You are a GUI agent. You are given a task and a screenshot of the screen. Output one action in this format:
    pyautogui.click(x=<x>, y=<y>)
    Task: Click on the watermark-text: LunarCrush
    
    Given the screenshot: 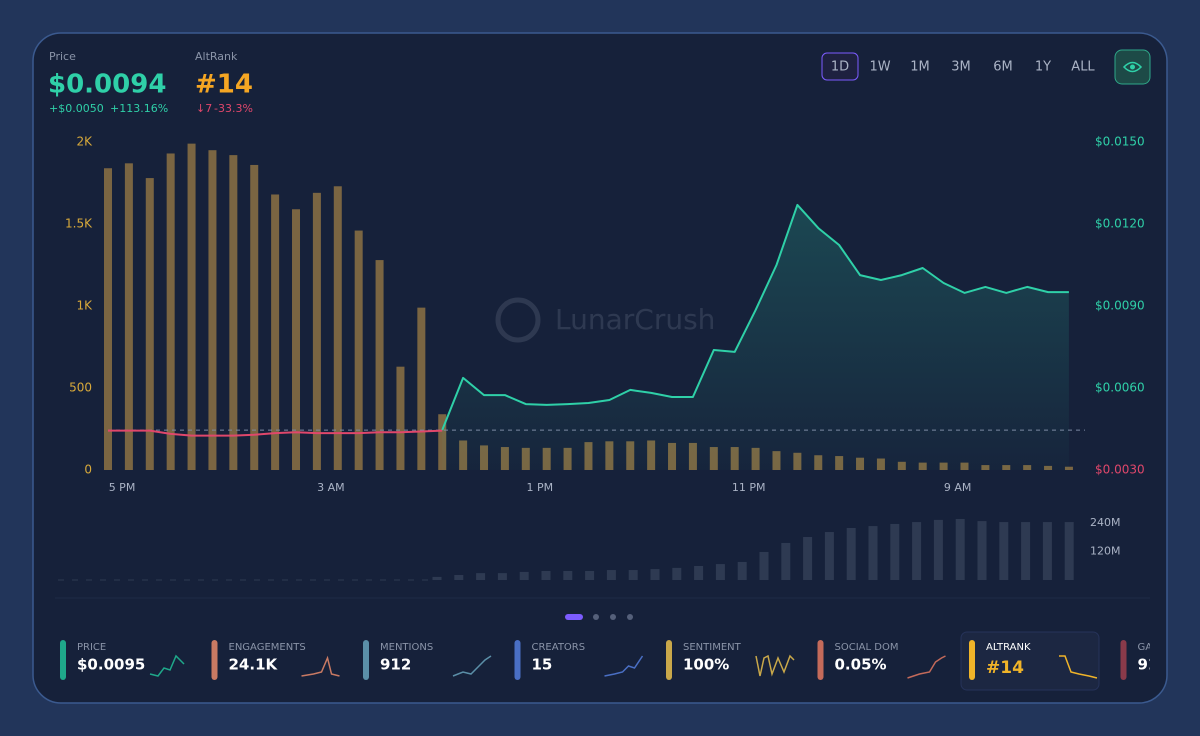 What is the action you would take?
    pyautogui.click(x=635, y=319)
    